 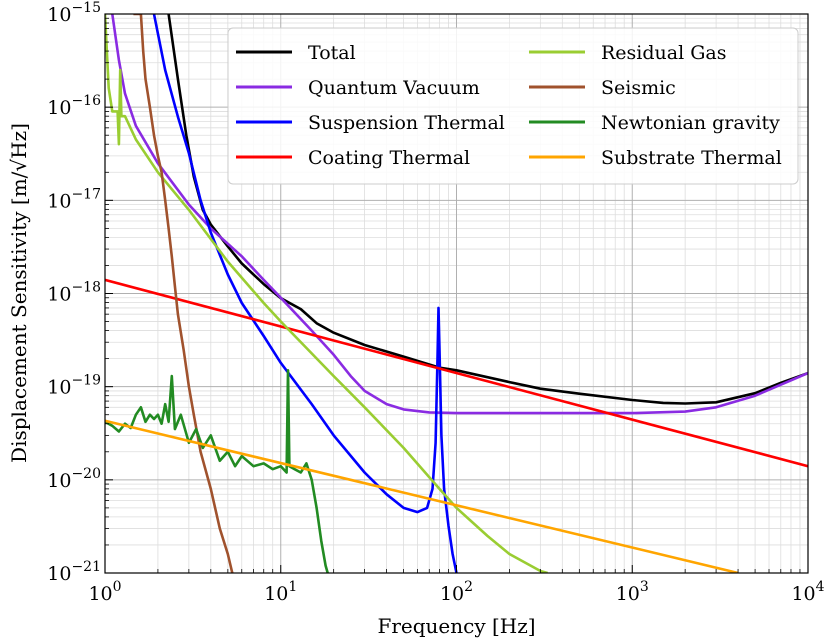 I want to click on x-tick-label: 10⁴, so click(x=807, y=592).